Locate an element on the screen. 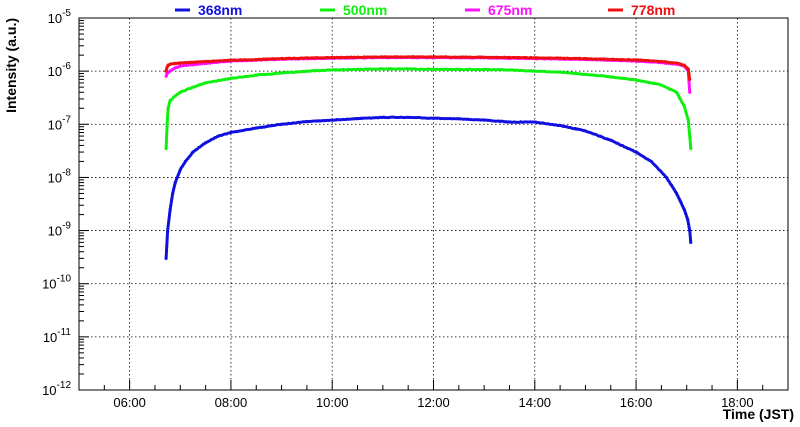 This screenshot has height=427, width=800. series-500nm is located at coordinates (428, 109).